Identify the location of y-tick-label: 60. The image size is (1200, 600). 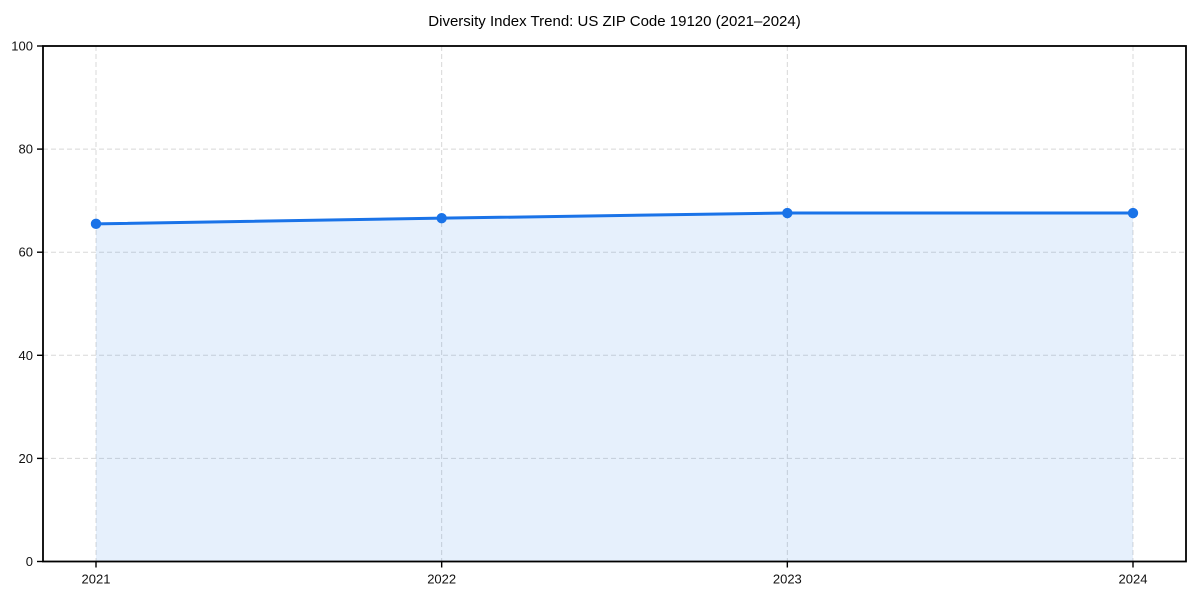
(26, 252).